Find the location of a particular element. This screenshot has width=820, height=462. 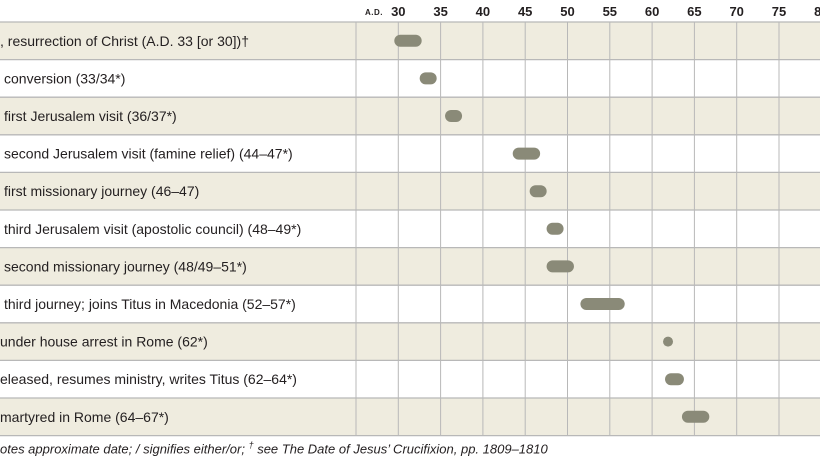

row-label: first missionary journey (46–47) is located at coordinates (101, 191).